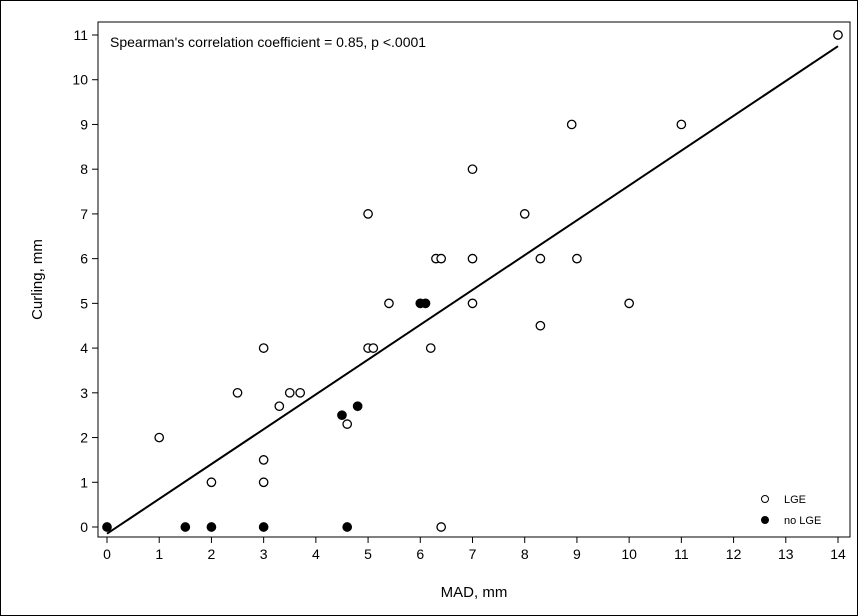 This screenshot has width=858, height=616. Describe the element at coordinates (316, 554) in the screenshot. I see `x-tick-label: 4` at that location.